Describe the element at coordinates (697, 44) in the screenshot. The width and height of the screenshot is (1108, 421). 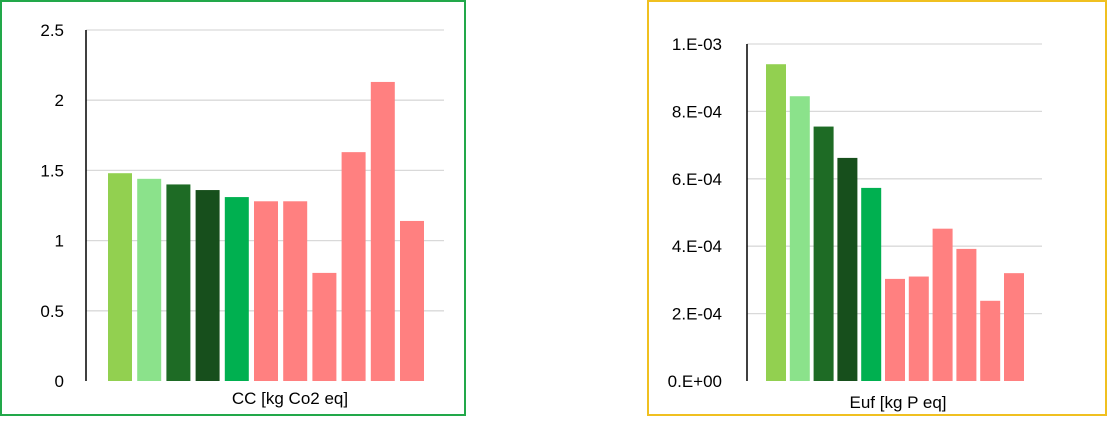
I see `euf-y-tick-label: 1.E-03` at that location.